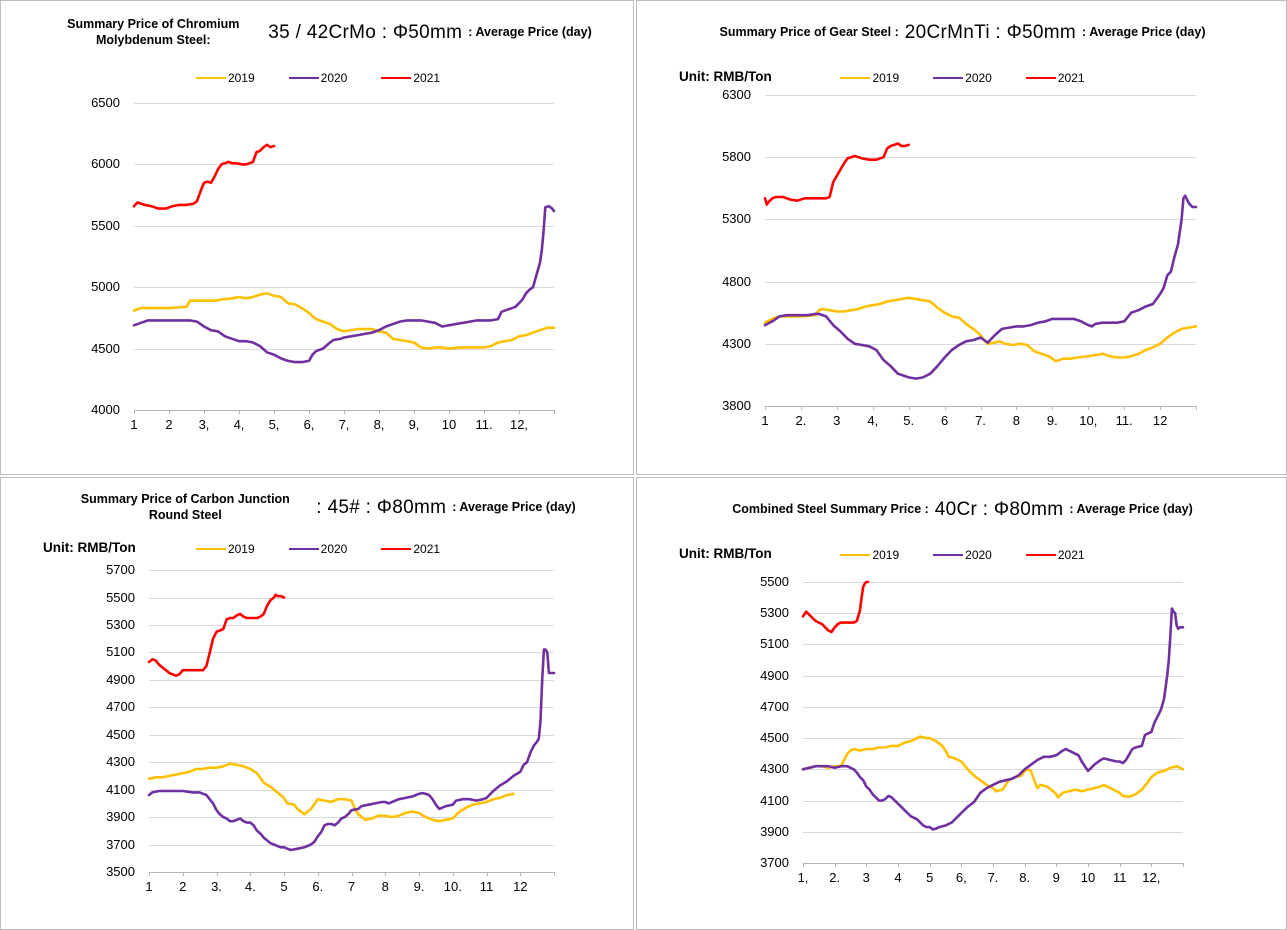 The width and height of the screenshot is (1287, 930). Describe the element at coordinates (1071, 78) in the screenshot. I see `legend-label: 2021` at that location.